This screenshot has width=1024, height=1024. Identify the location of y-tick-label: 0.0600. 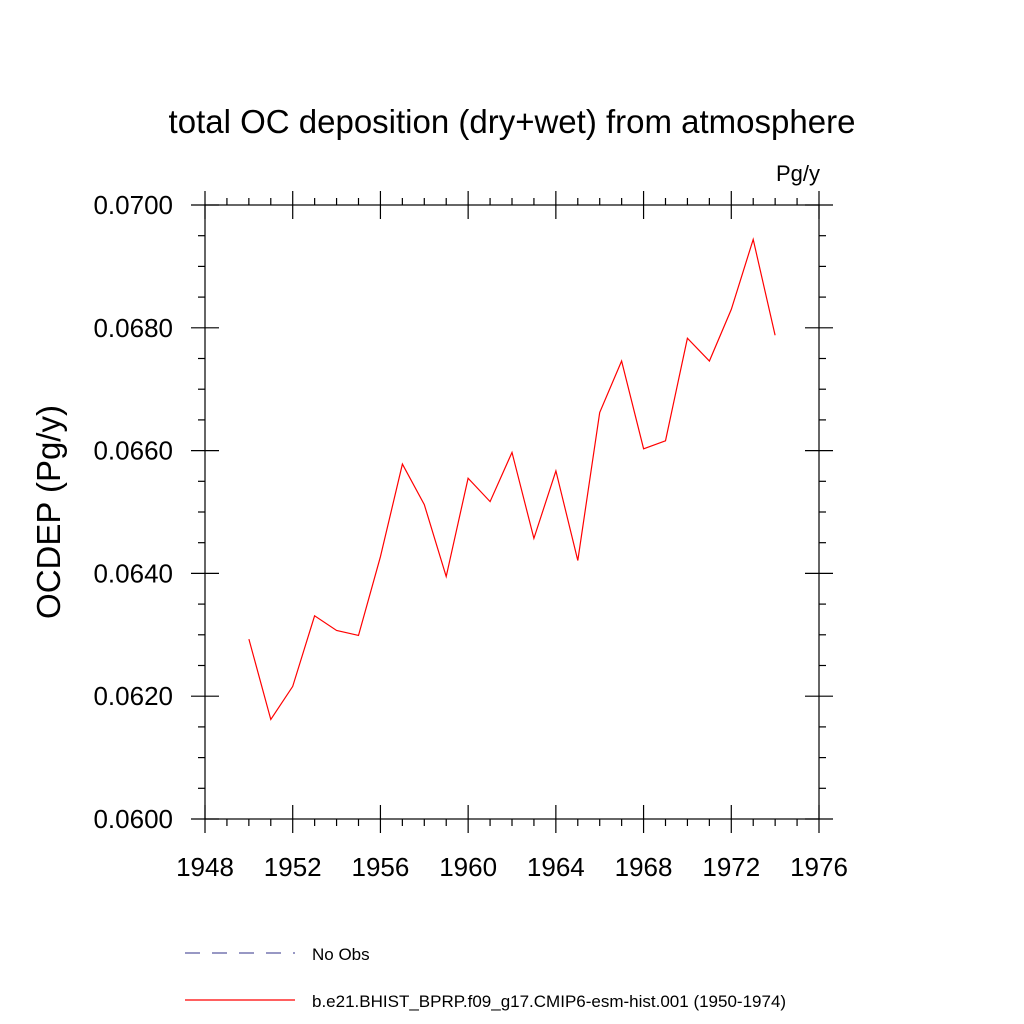
(133, 819).